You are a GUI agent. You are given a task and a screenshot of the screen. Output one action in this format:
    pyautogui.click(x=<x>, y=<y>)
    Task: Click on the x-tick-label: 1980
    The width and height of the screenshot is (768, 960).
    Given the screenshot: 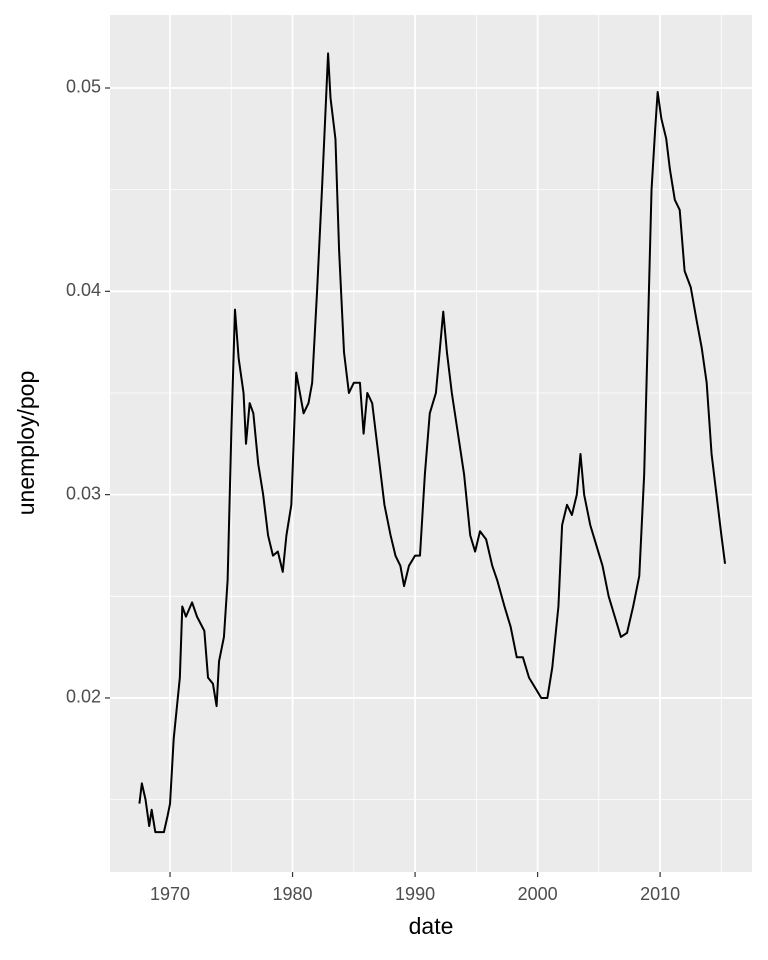 What is the action you would take?
    pyautogui.click(x=293, y=894)
    